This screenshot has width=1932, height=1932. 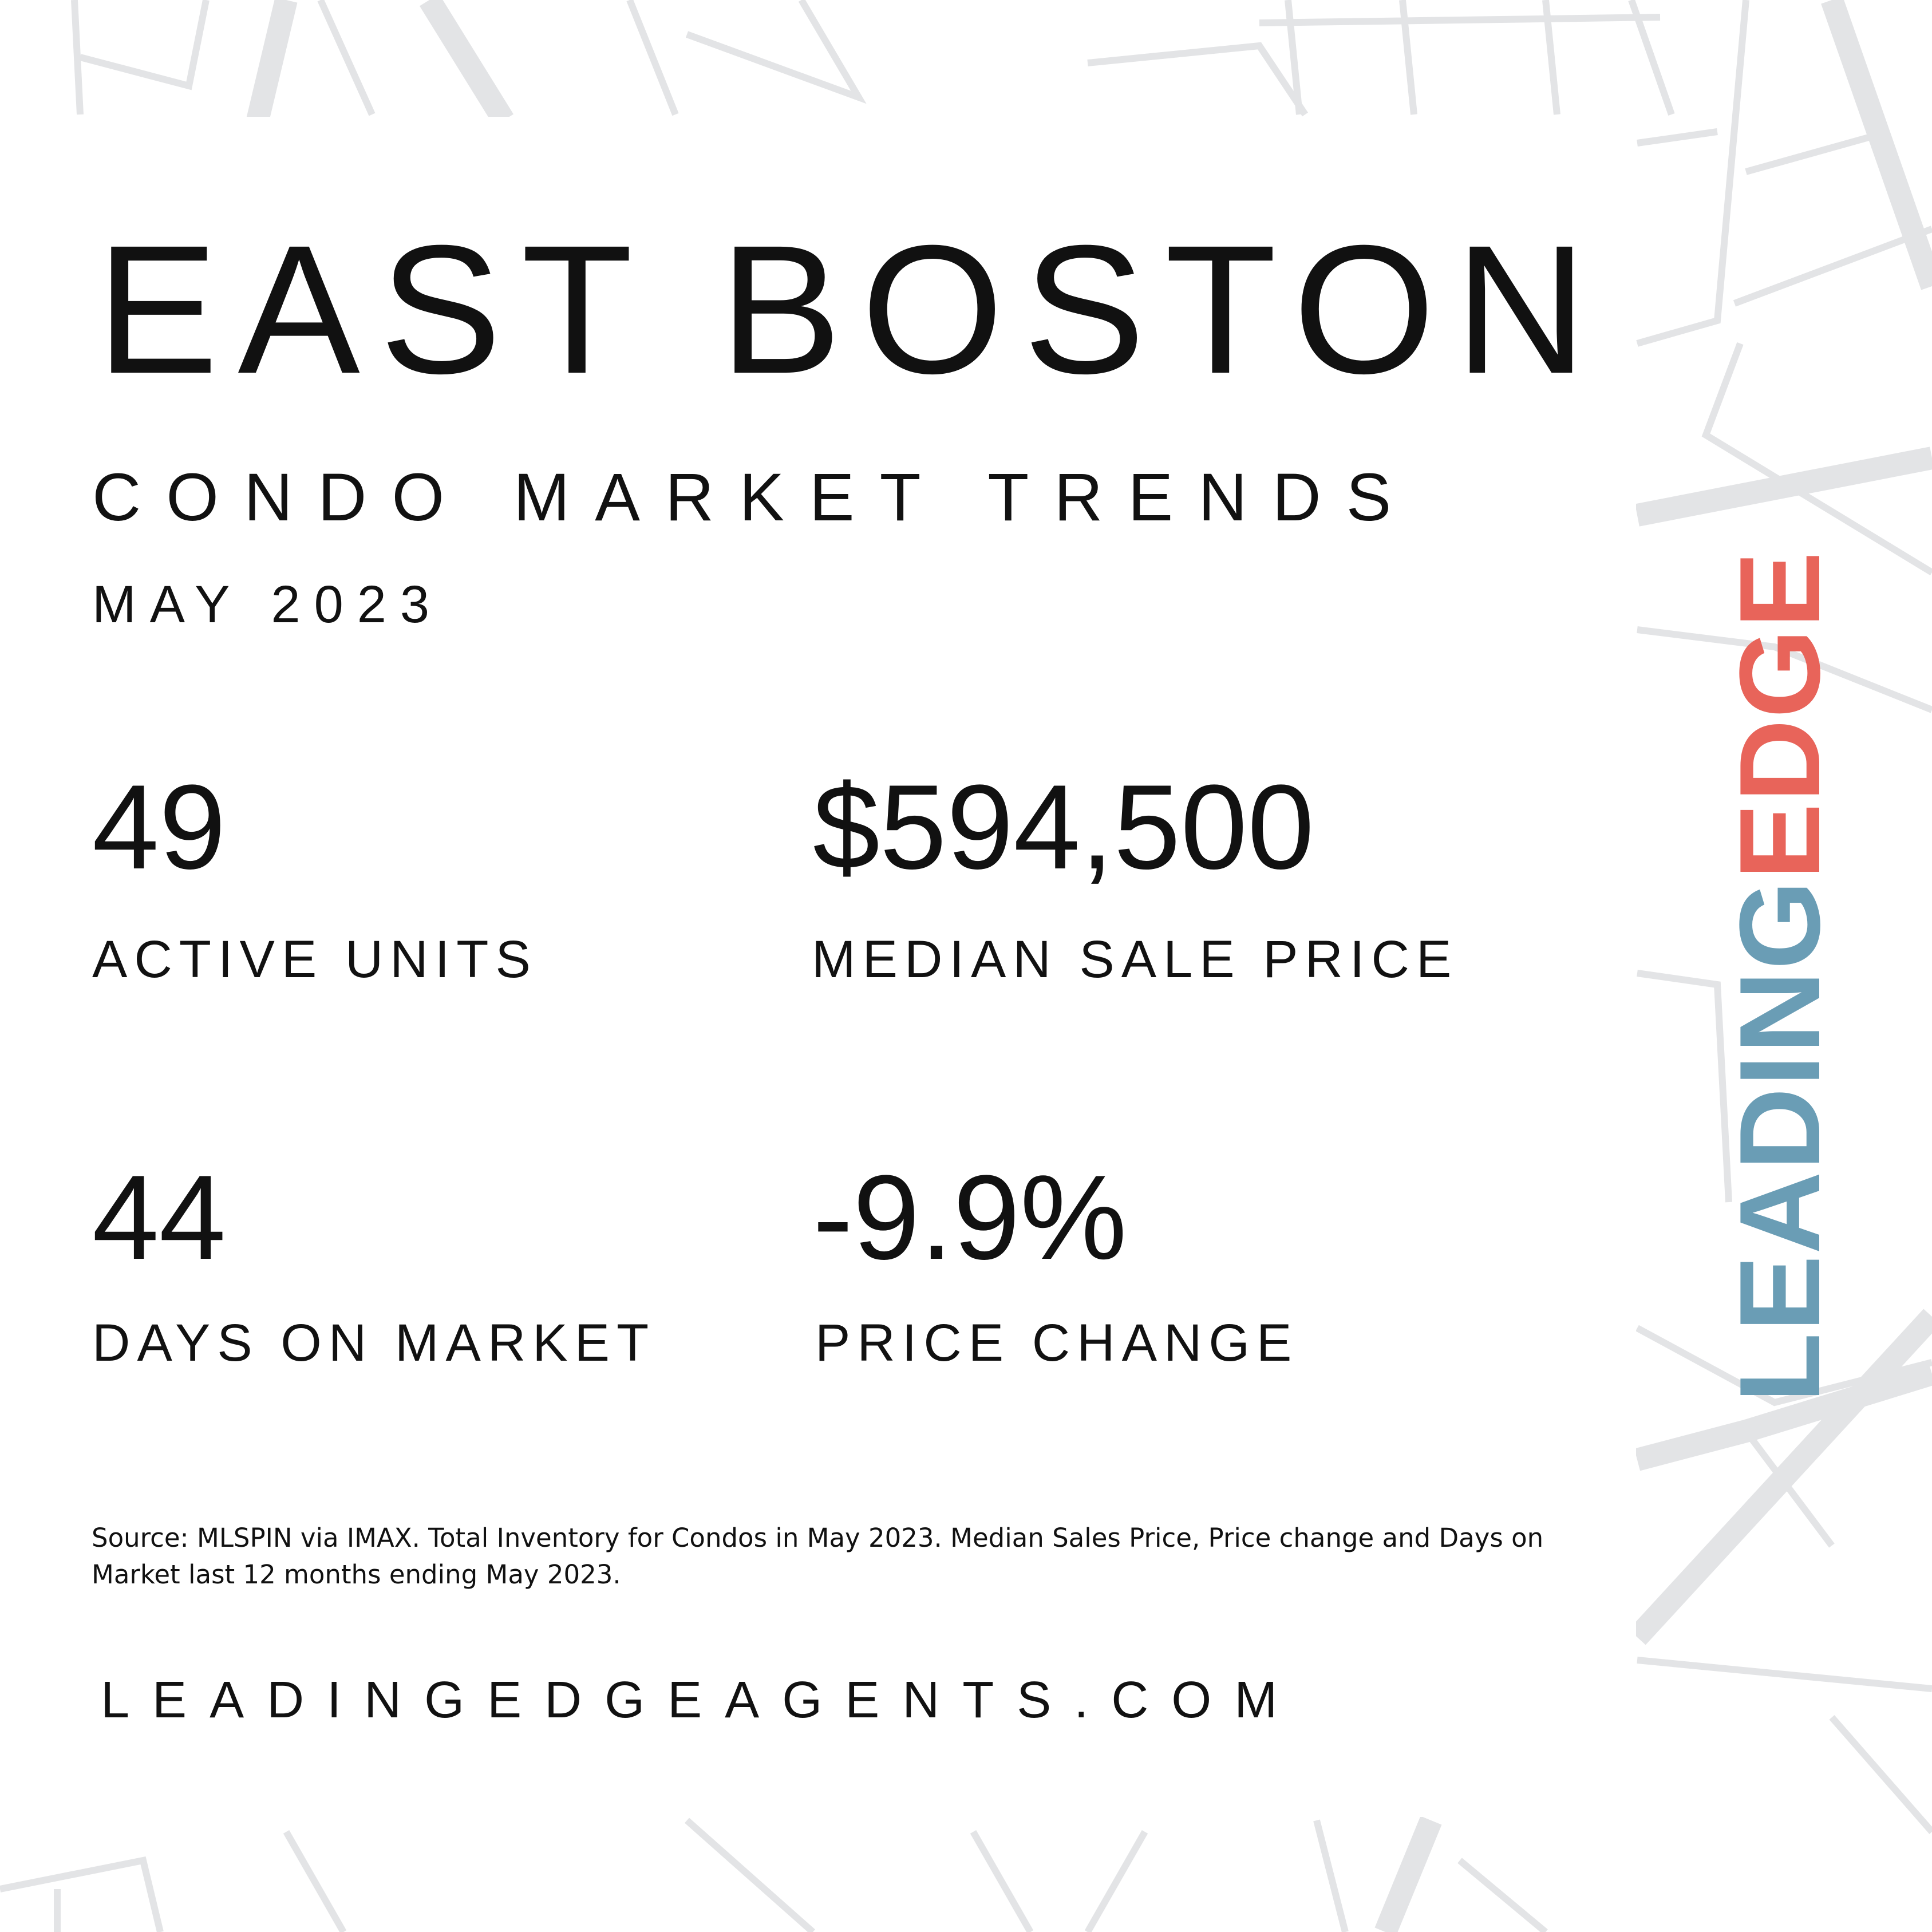 What do you see at coordinates (1063, 827) in the screenshot?
I see `stat-value: $594,500` at bounding box center [1063, 827].